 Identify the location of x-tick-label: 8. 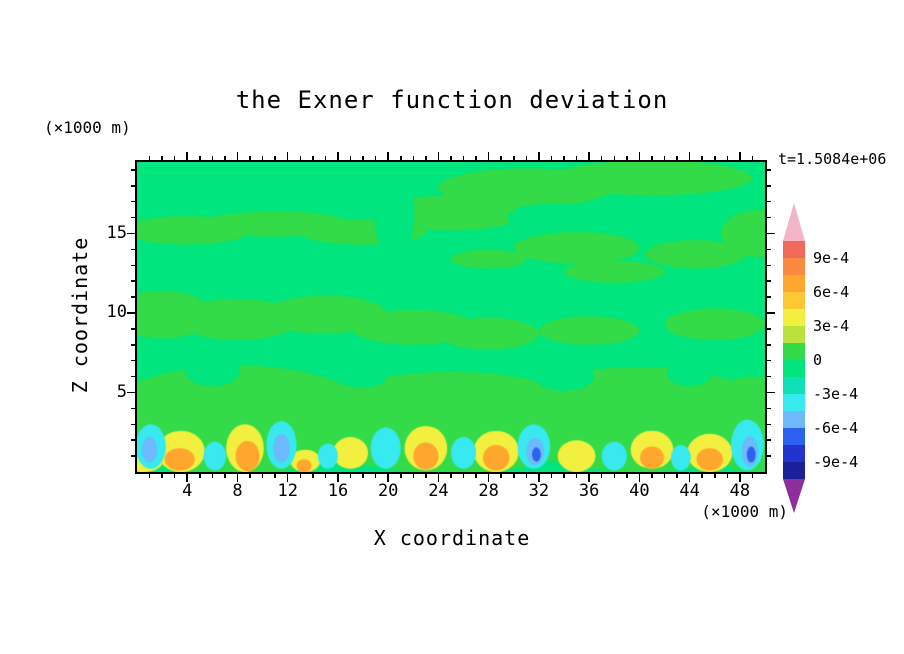
(237, 491).